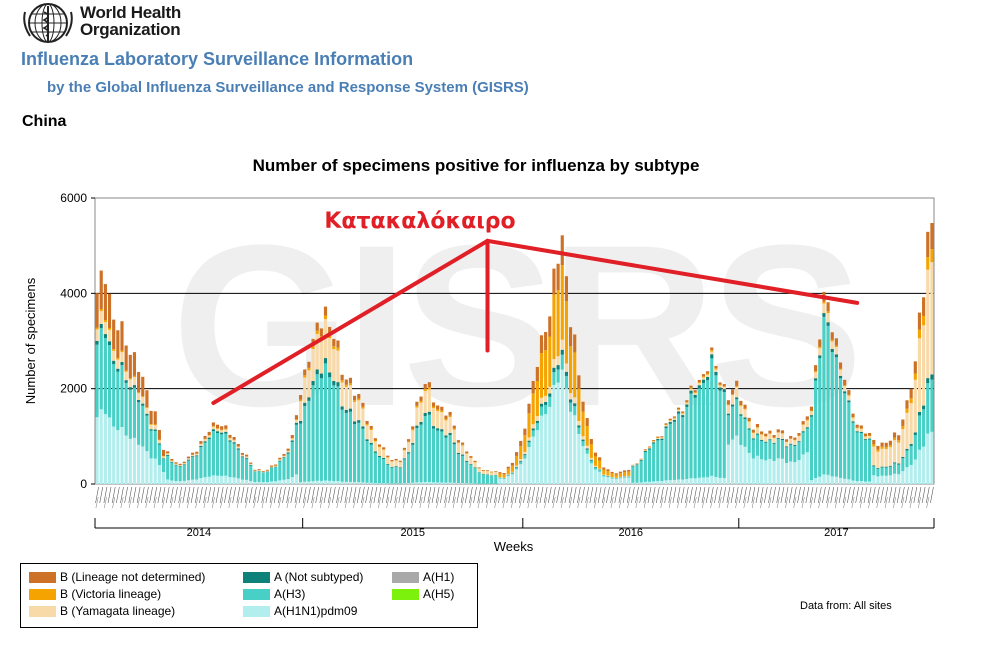 The width and height of the screenshot is (983, 649). What do you see at coordinates (256, 612) in the screenshot?
I see `legend-swatch` at bounding box center [256, 612].